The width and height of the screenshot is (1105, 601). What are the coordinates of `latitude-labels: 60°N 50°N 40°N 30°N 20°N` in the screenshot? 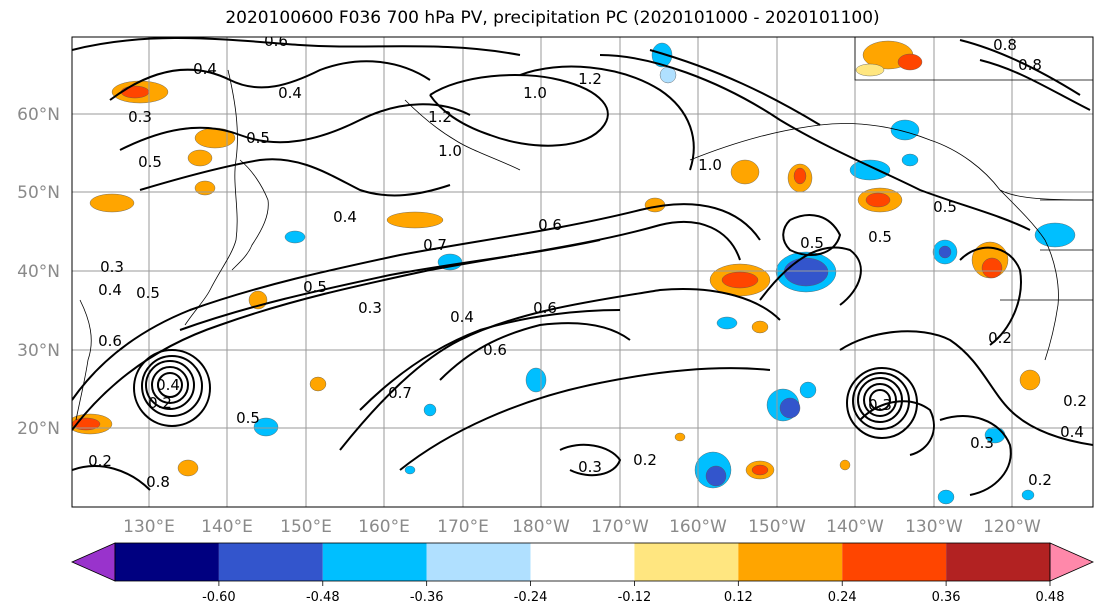 It's located at (38, 272).